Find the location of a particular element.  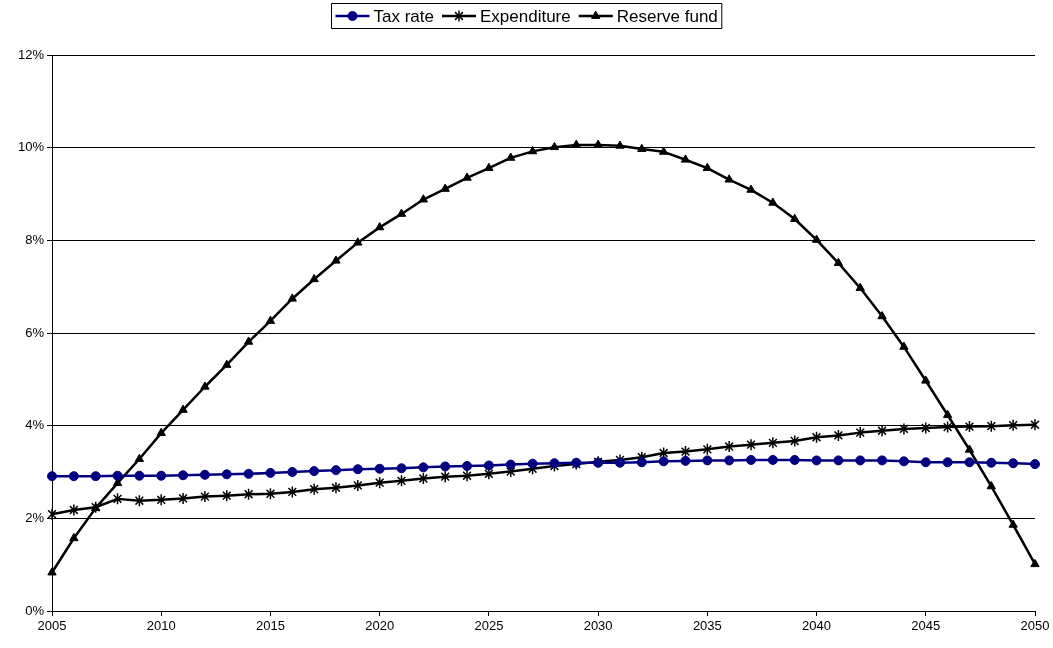

x-tick-label: 2020 is located at coordinates (380, 626).